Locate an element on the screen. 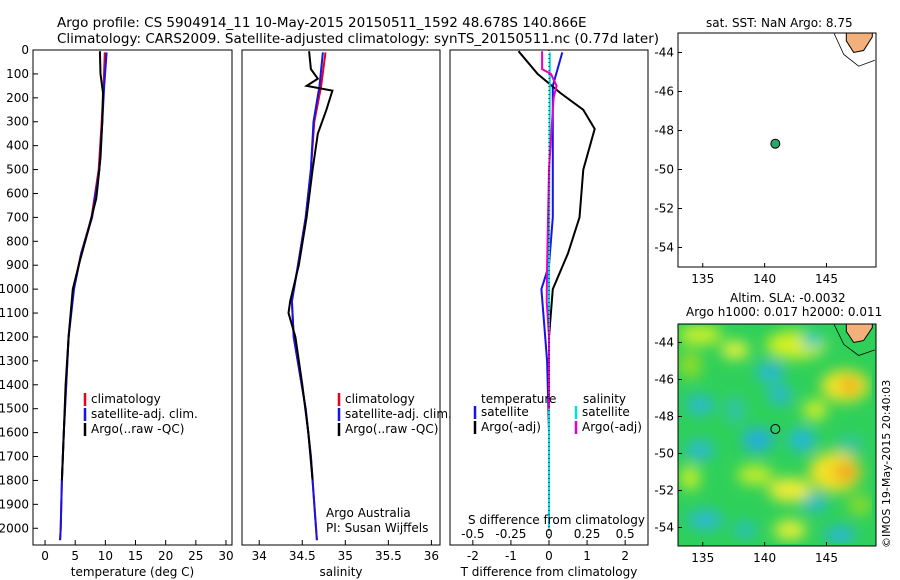 This screenshot has width=900, height=580. position-map-frame is located at coordinates (777, 150).